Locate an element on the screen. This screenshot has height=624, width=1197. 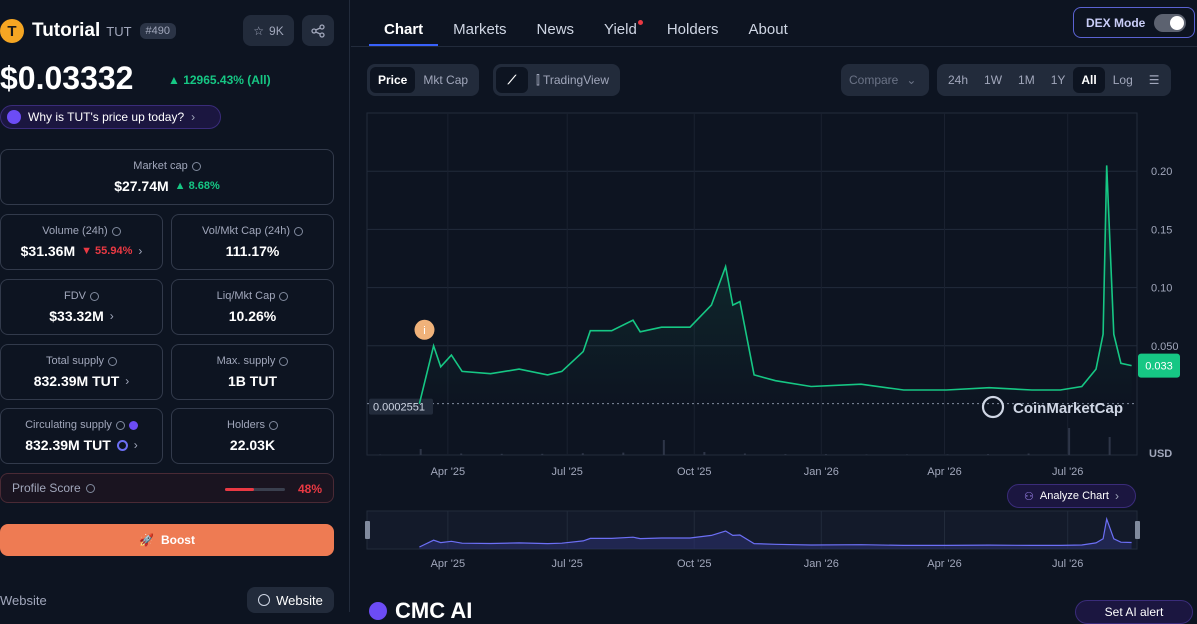
line-chart-icon: ⟋ is located at coordinates (512, 80).